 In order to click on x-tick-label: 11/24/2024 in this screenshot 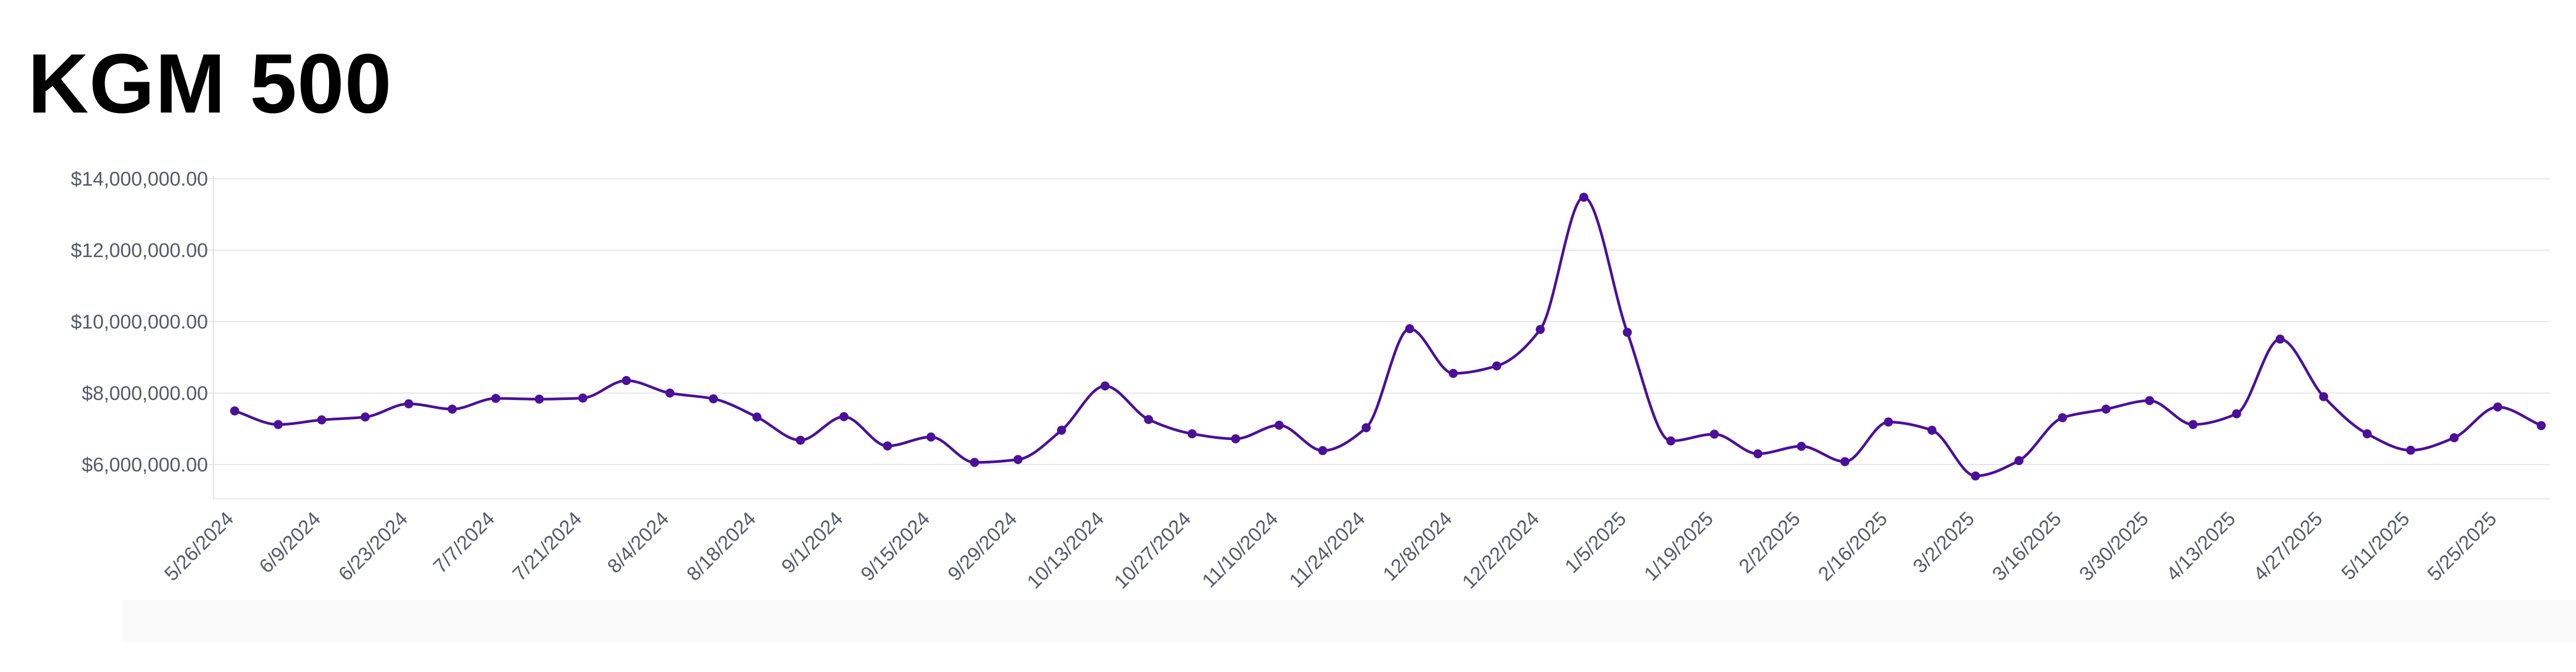, I will do `click(1327, 550)`.